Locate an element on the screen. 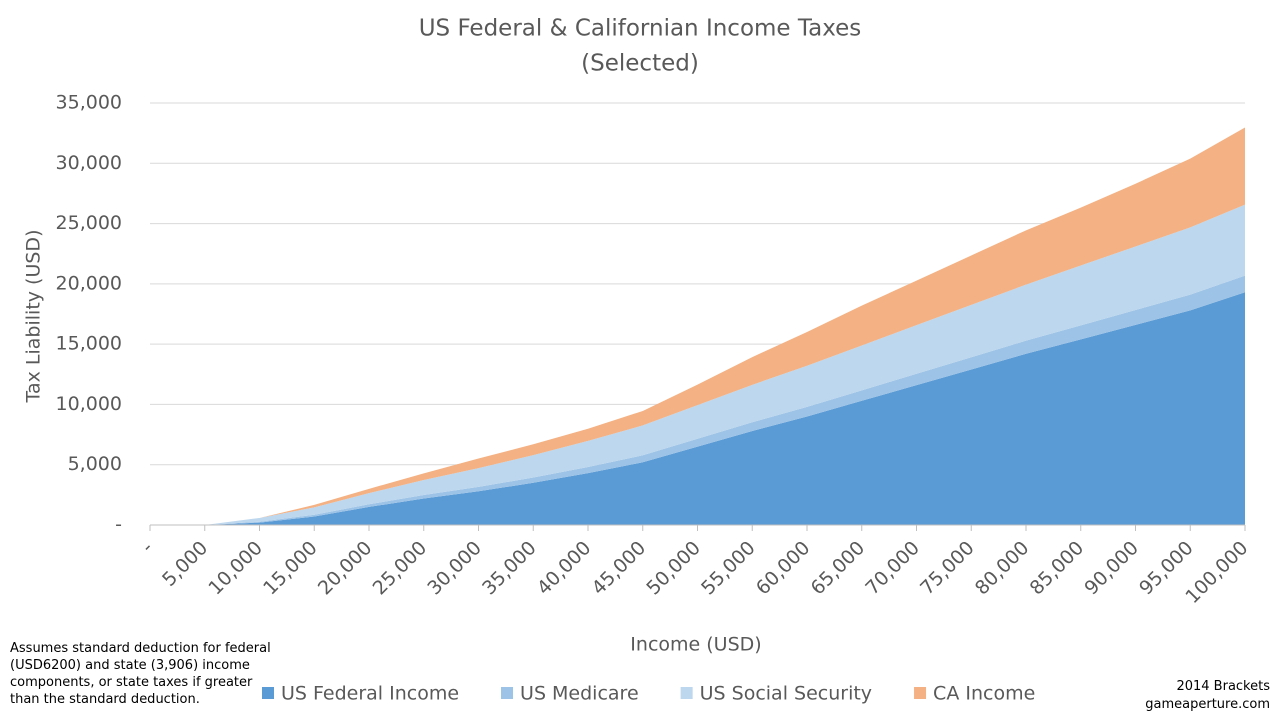  y-tick-label: - is located at coordinates (118, 525).